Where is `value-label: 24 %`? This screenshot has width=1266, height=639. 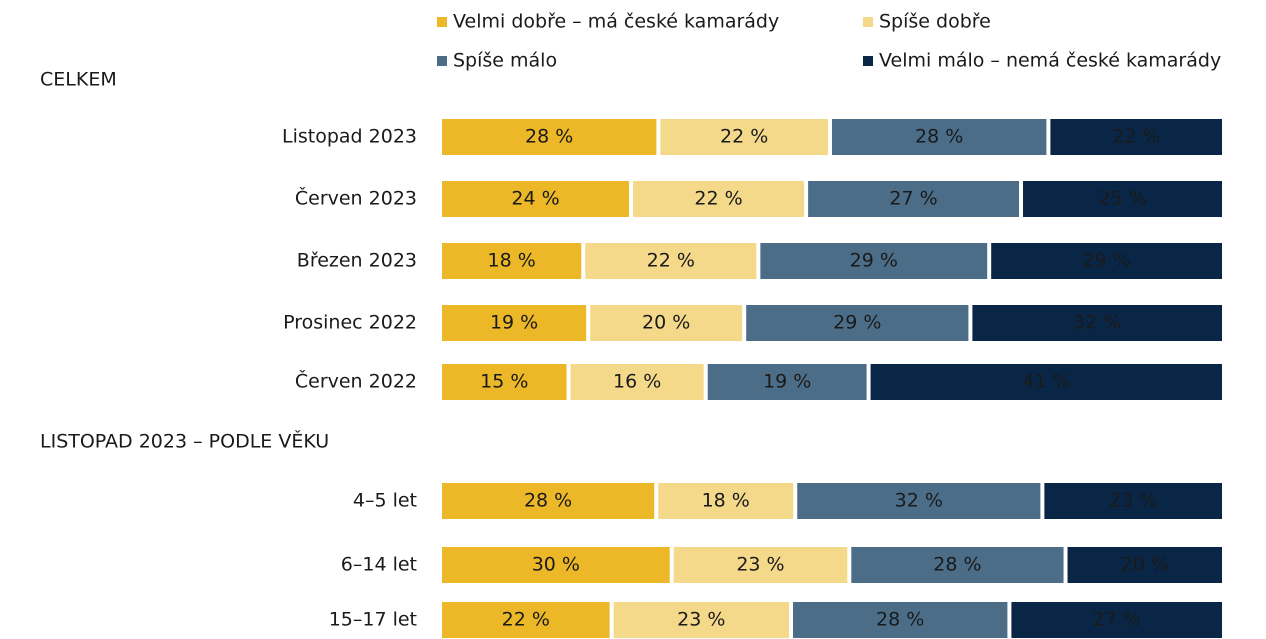 value-label: 24 % is located at coordinates (535, 199).